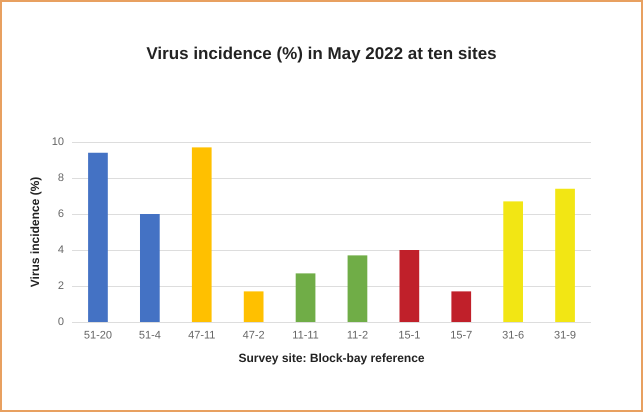 Image resolution: width=643 pixels, height=412 pixels. Describe the element at coordinates (61, 250) in the screenshot. I see `y-tick-label: 4` at that location.